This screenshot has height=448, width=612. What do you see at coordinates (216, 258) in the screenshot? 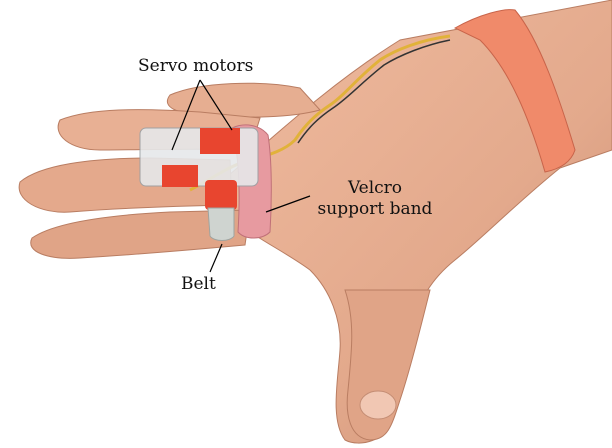
I see `belt-leader` at bounding box center [216, 258].